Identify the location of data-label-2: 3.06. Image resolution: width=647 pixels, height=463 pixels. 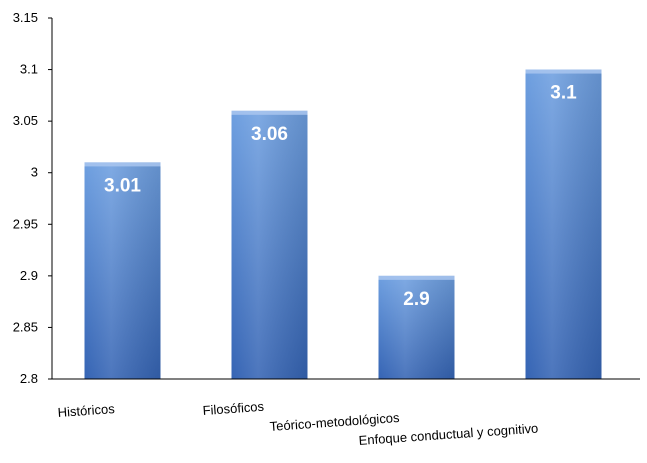
(269, 134).